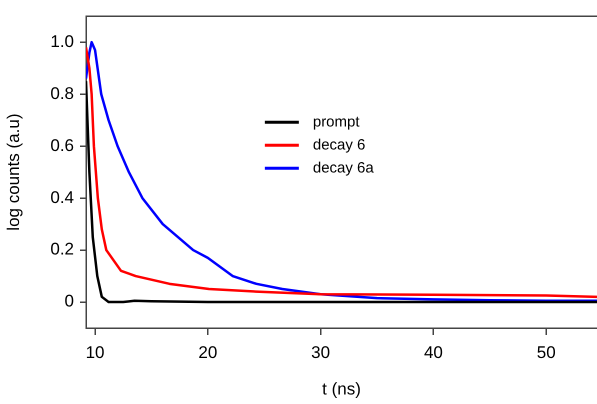 Image resolution: width=597 pixels, height=404 pixels. Describe the element at coordinates (62, 197) in the screenshot. I see `y-tick-label: 0.4` at that location.